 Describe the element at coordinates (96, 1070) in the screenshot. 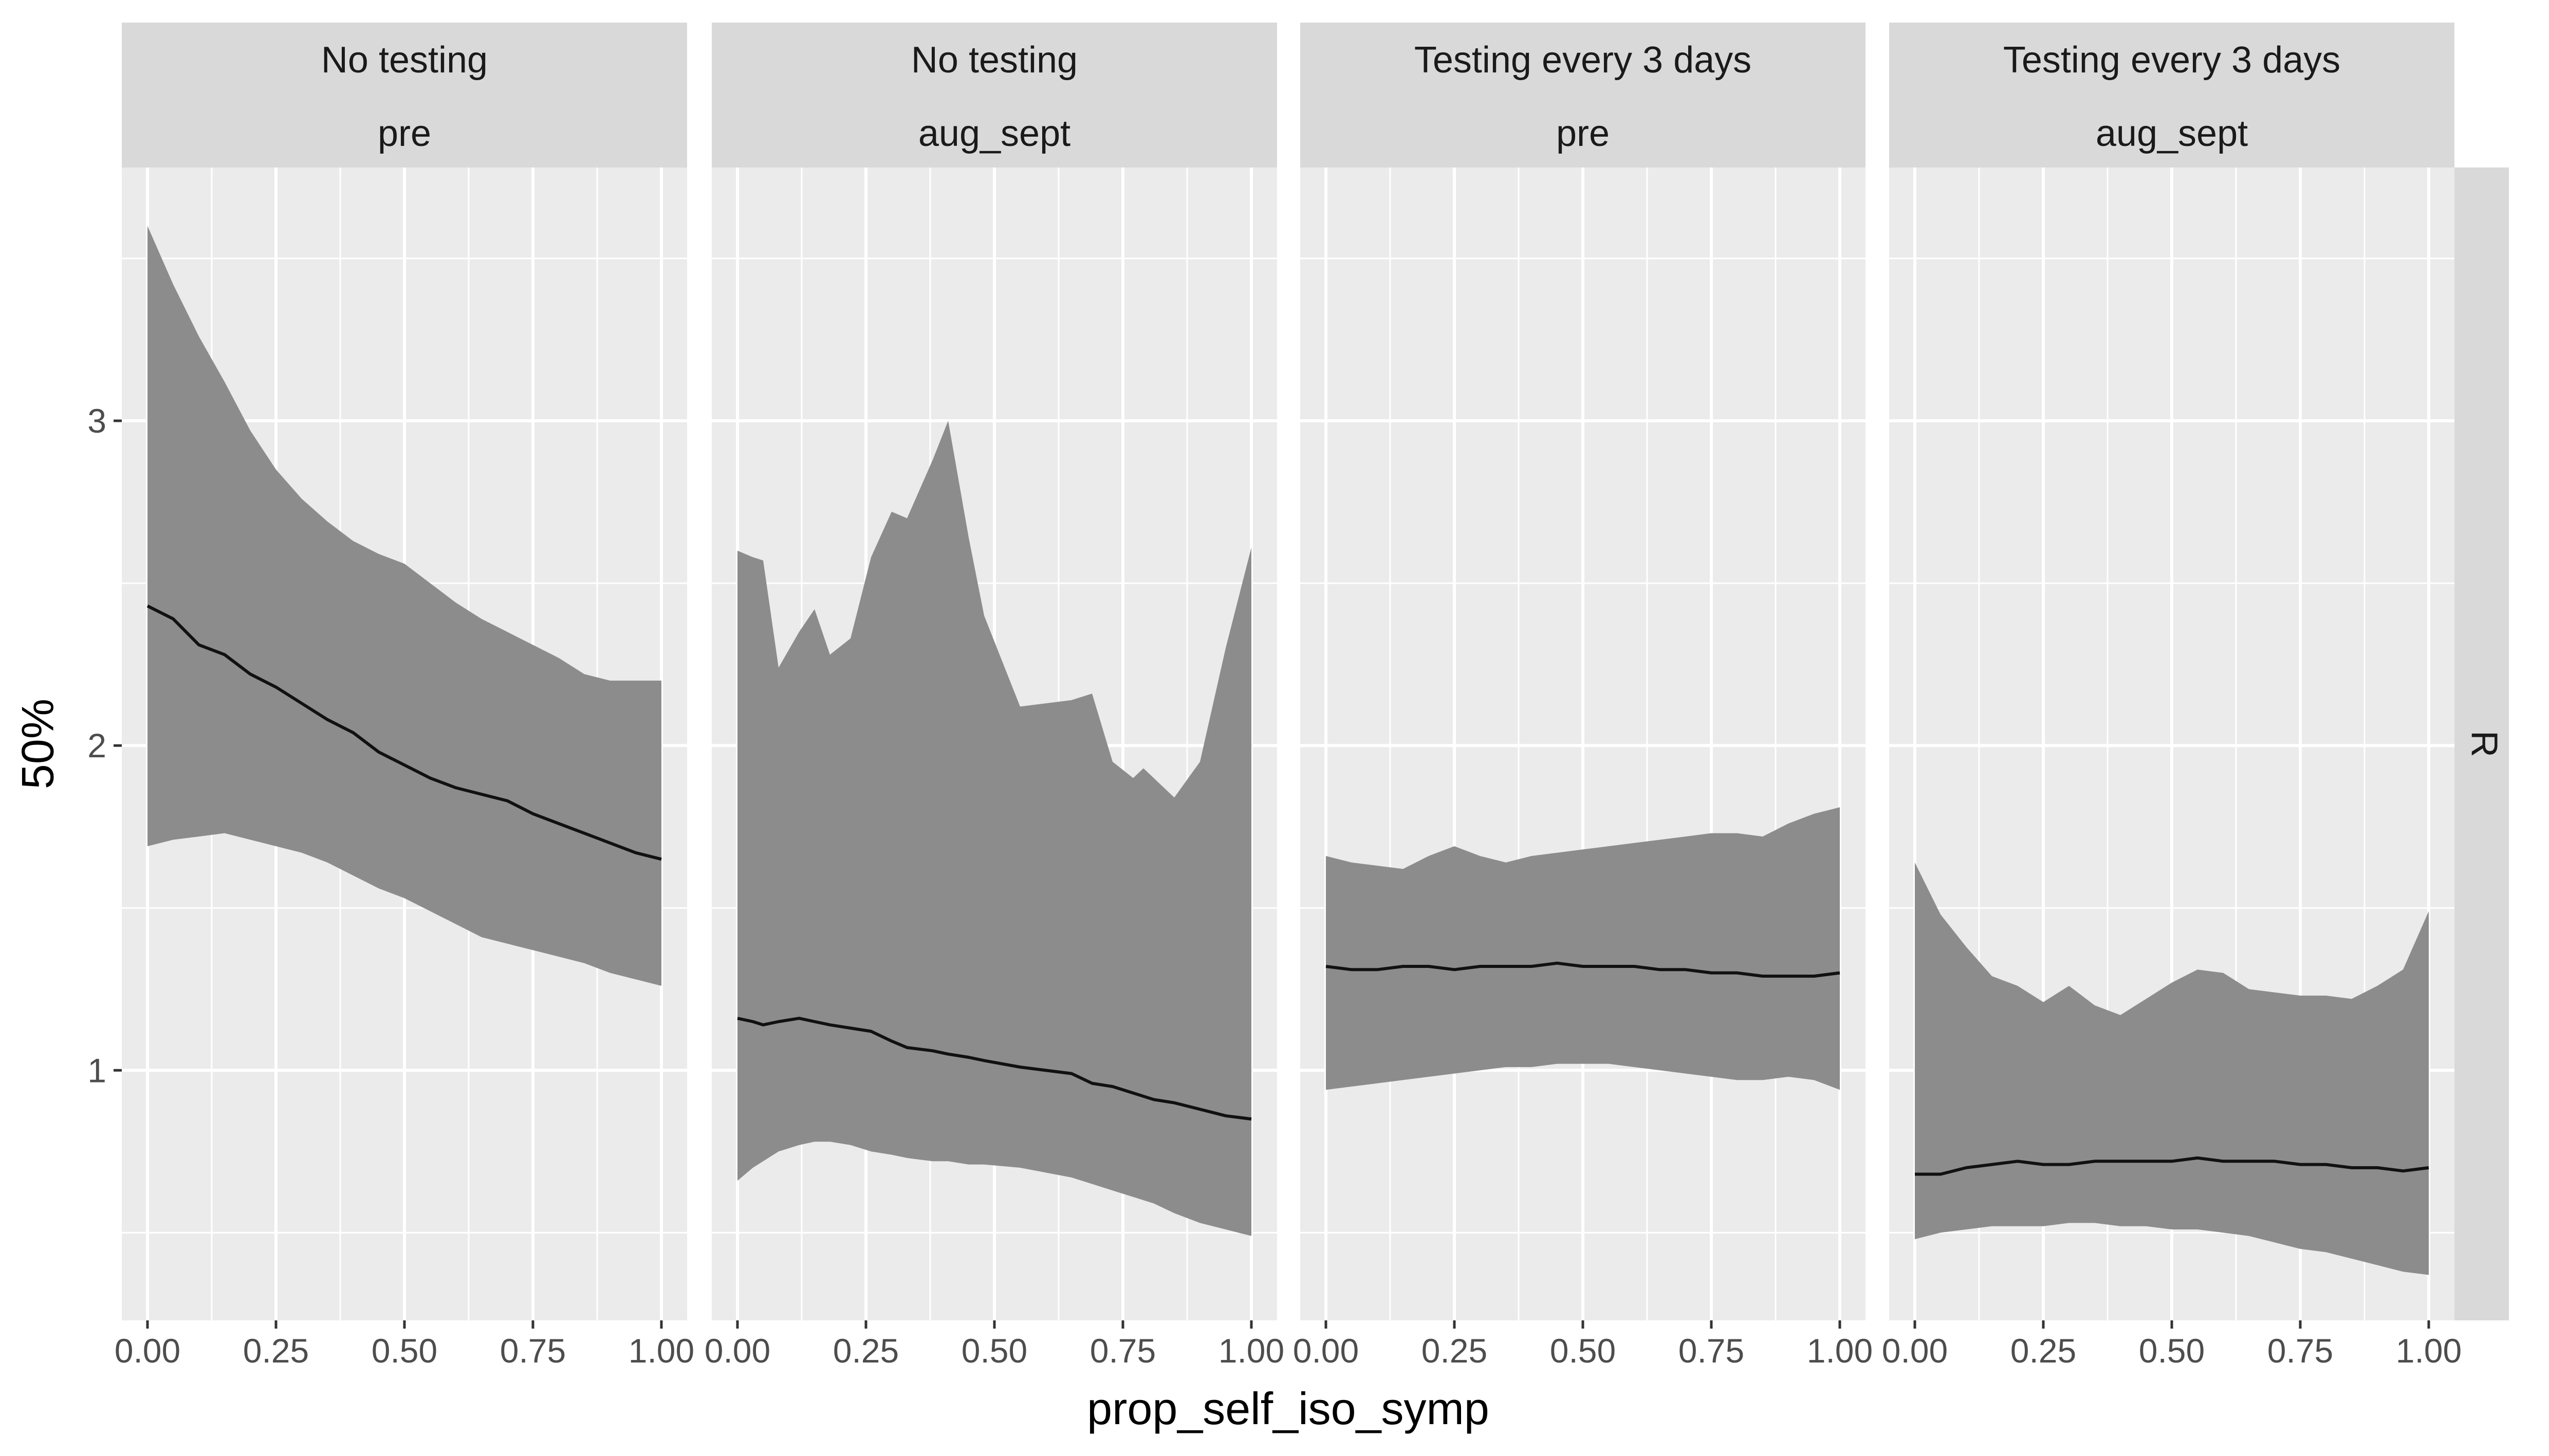

I see `y-tick-label: 1` at that location.